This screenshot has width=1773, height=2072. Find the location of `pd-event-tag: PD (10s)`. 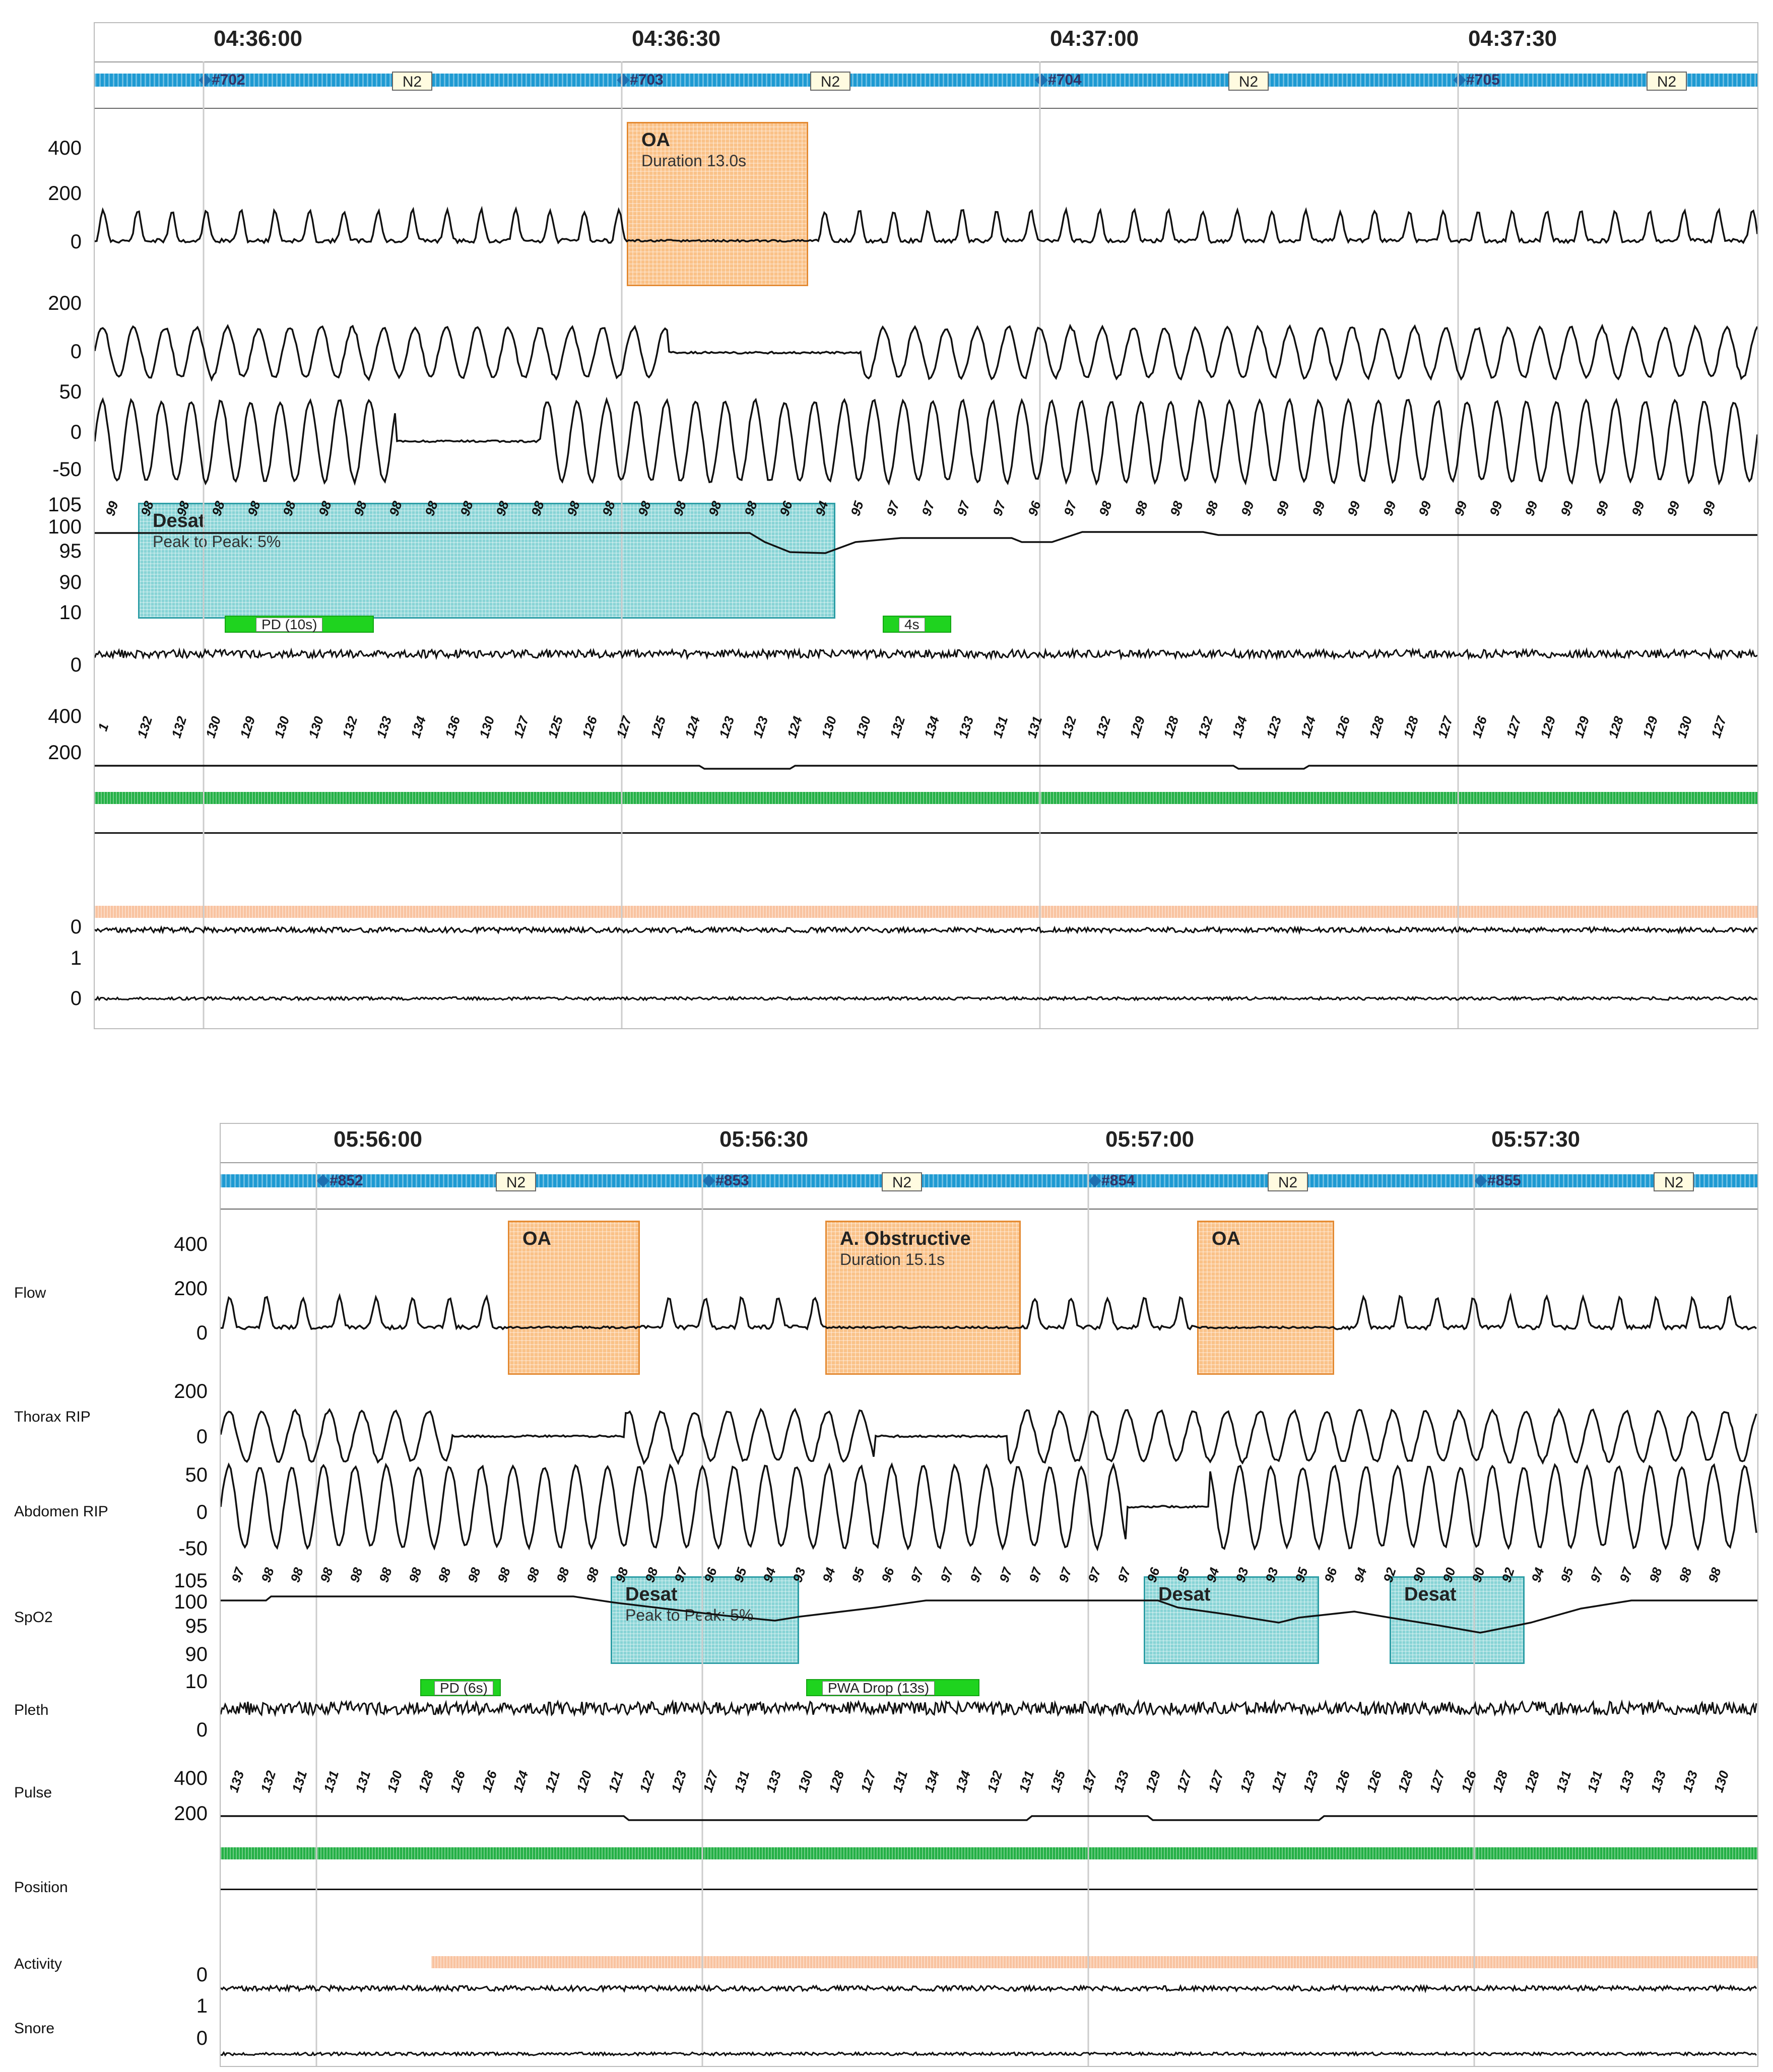

pd-event-tag: PD (10s) is located at coordinates (299, 624).